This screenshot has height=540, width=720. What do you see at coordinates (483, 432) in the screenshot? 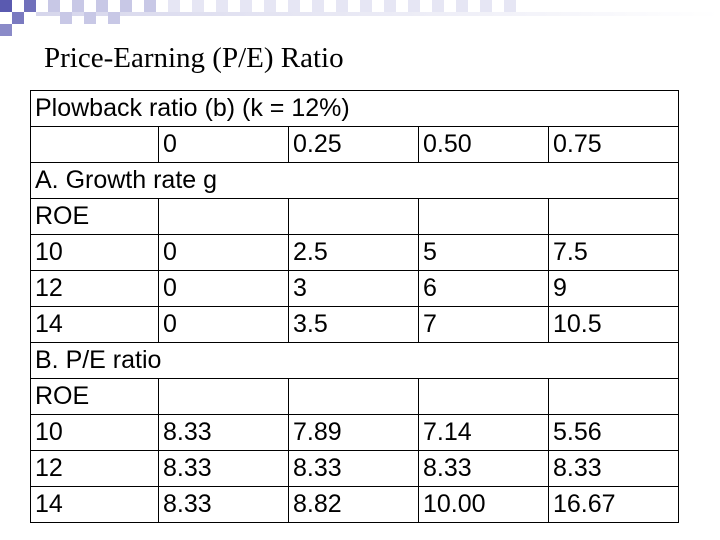
I see `pe-cell: 7.14` at bounding box center [483, 432].